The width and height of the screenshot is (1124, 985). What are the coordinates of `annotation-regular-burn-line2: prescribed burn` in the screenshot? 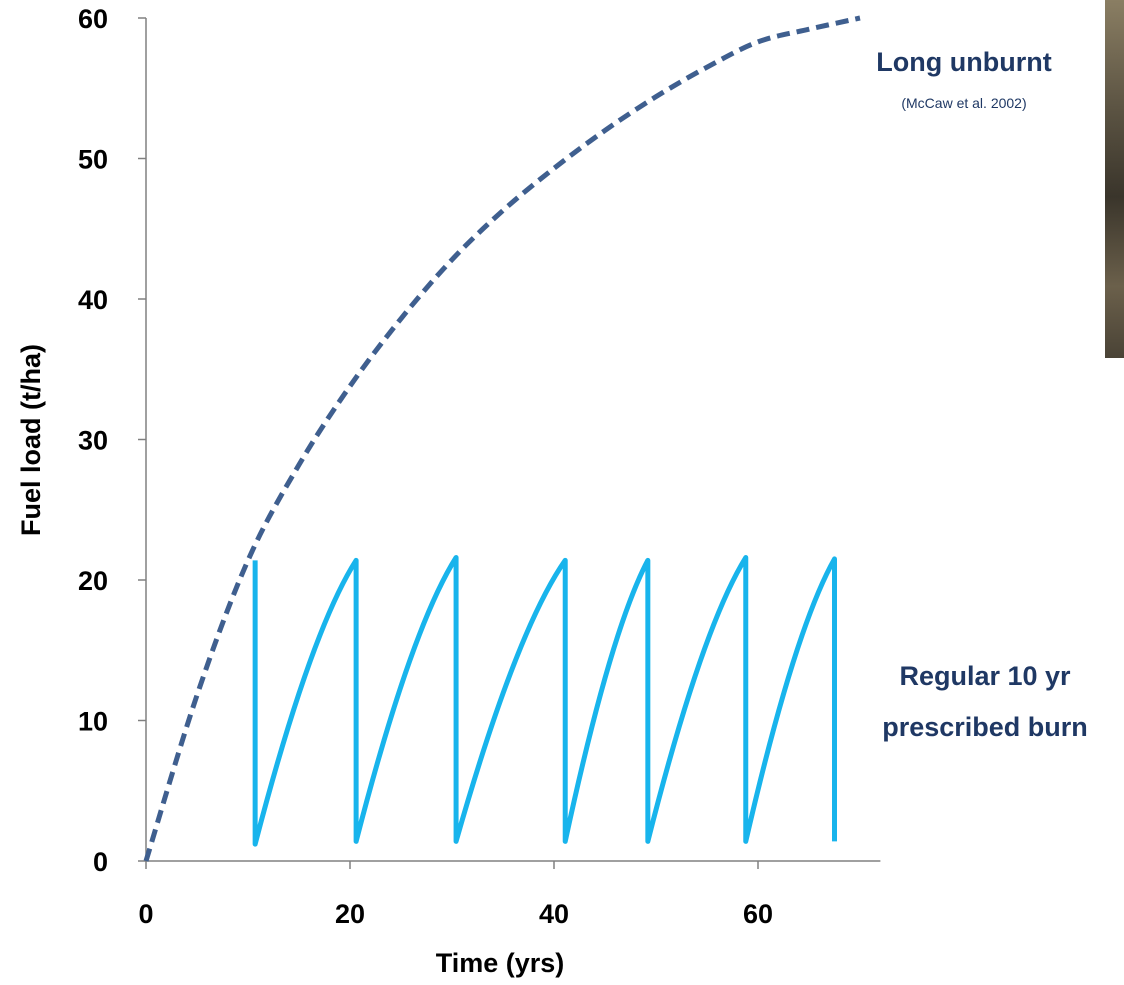 It's located at (985, 727).